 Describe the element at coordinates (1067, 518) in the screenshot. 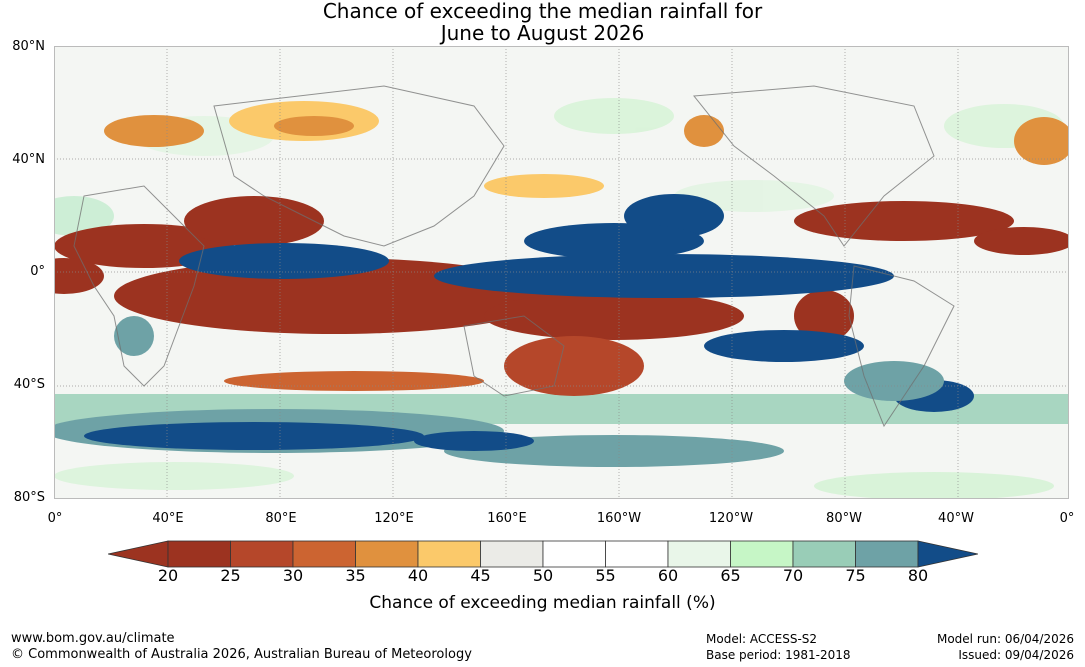

I see `lon-label-0-east: 0°` at that location.